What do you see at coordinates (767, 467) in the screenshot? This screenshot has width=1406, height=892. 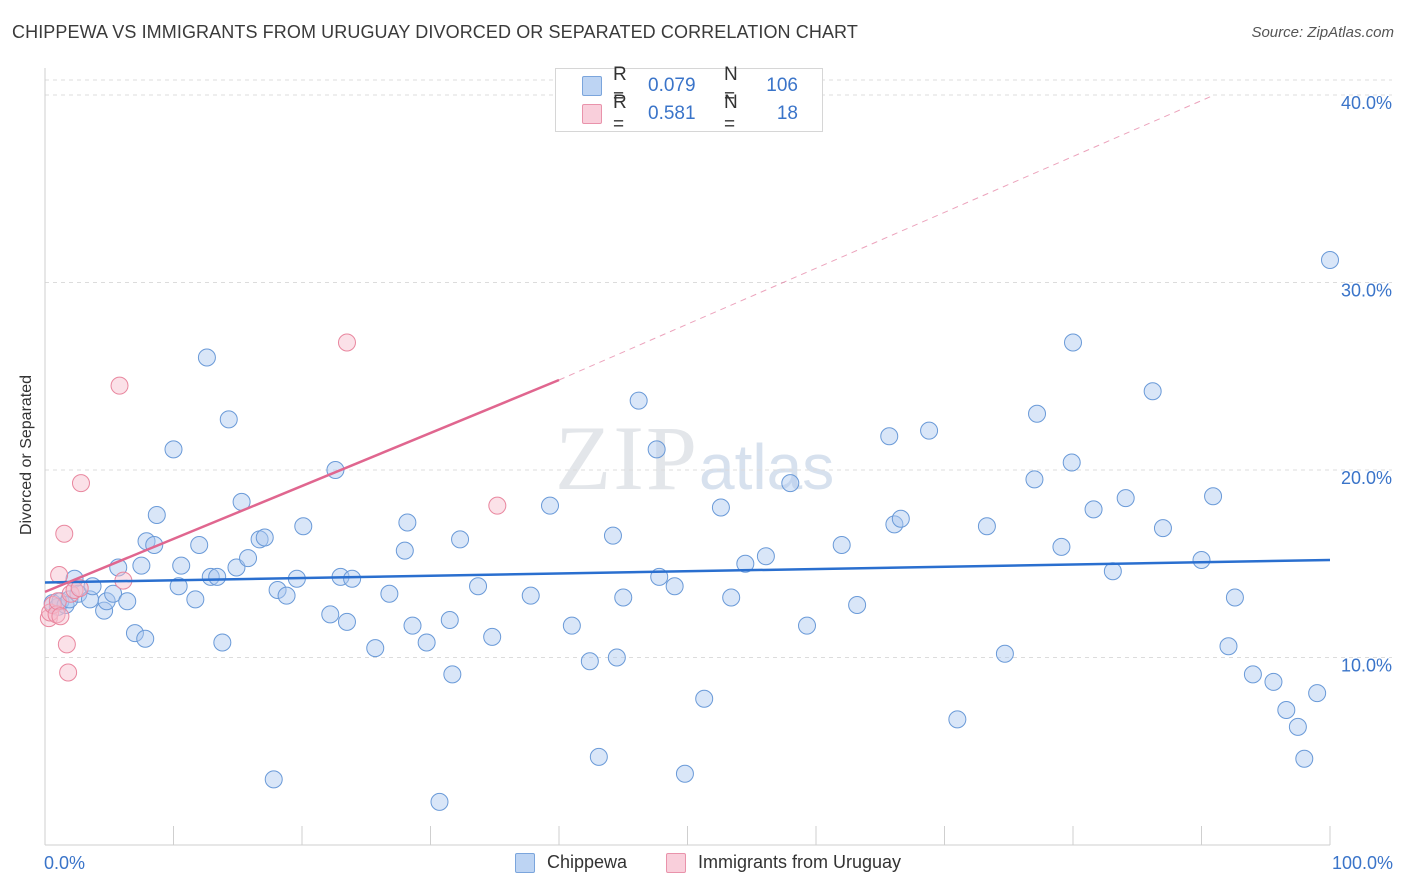 I see `watermark-atlas: atlas` at bounding box center [767, 467].